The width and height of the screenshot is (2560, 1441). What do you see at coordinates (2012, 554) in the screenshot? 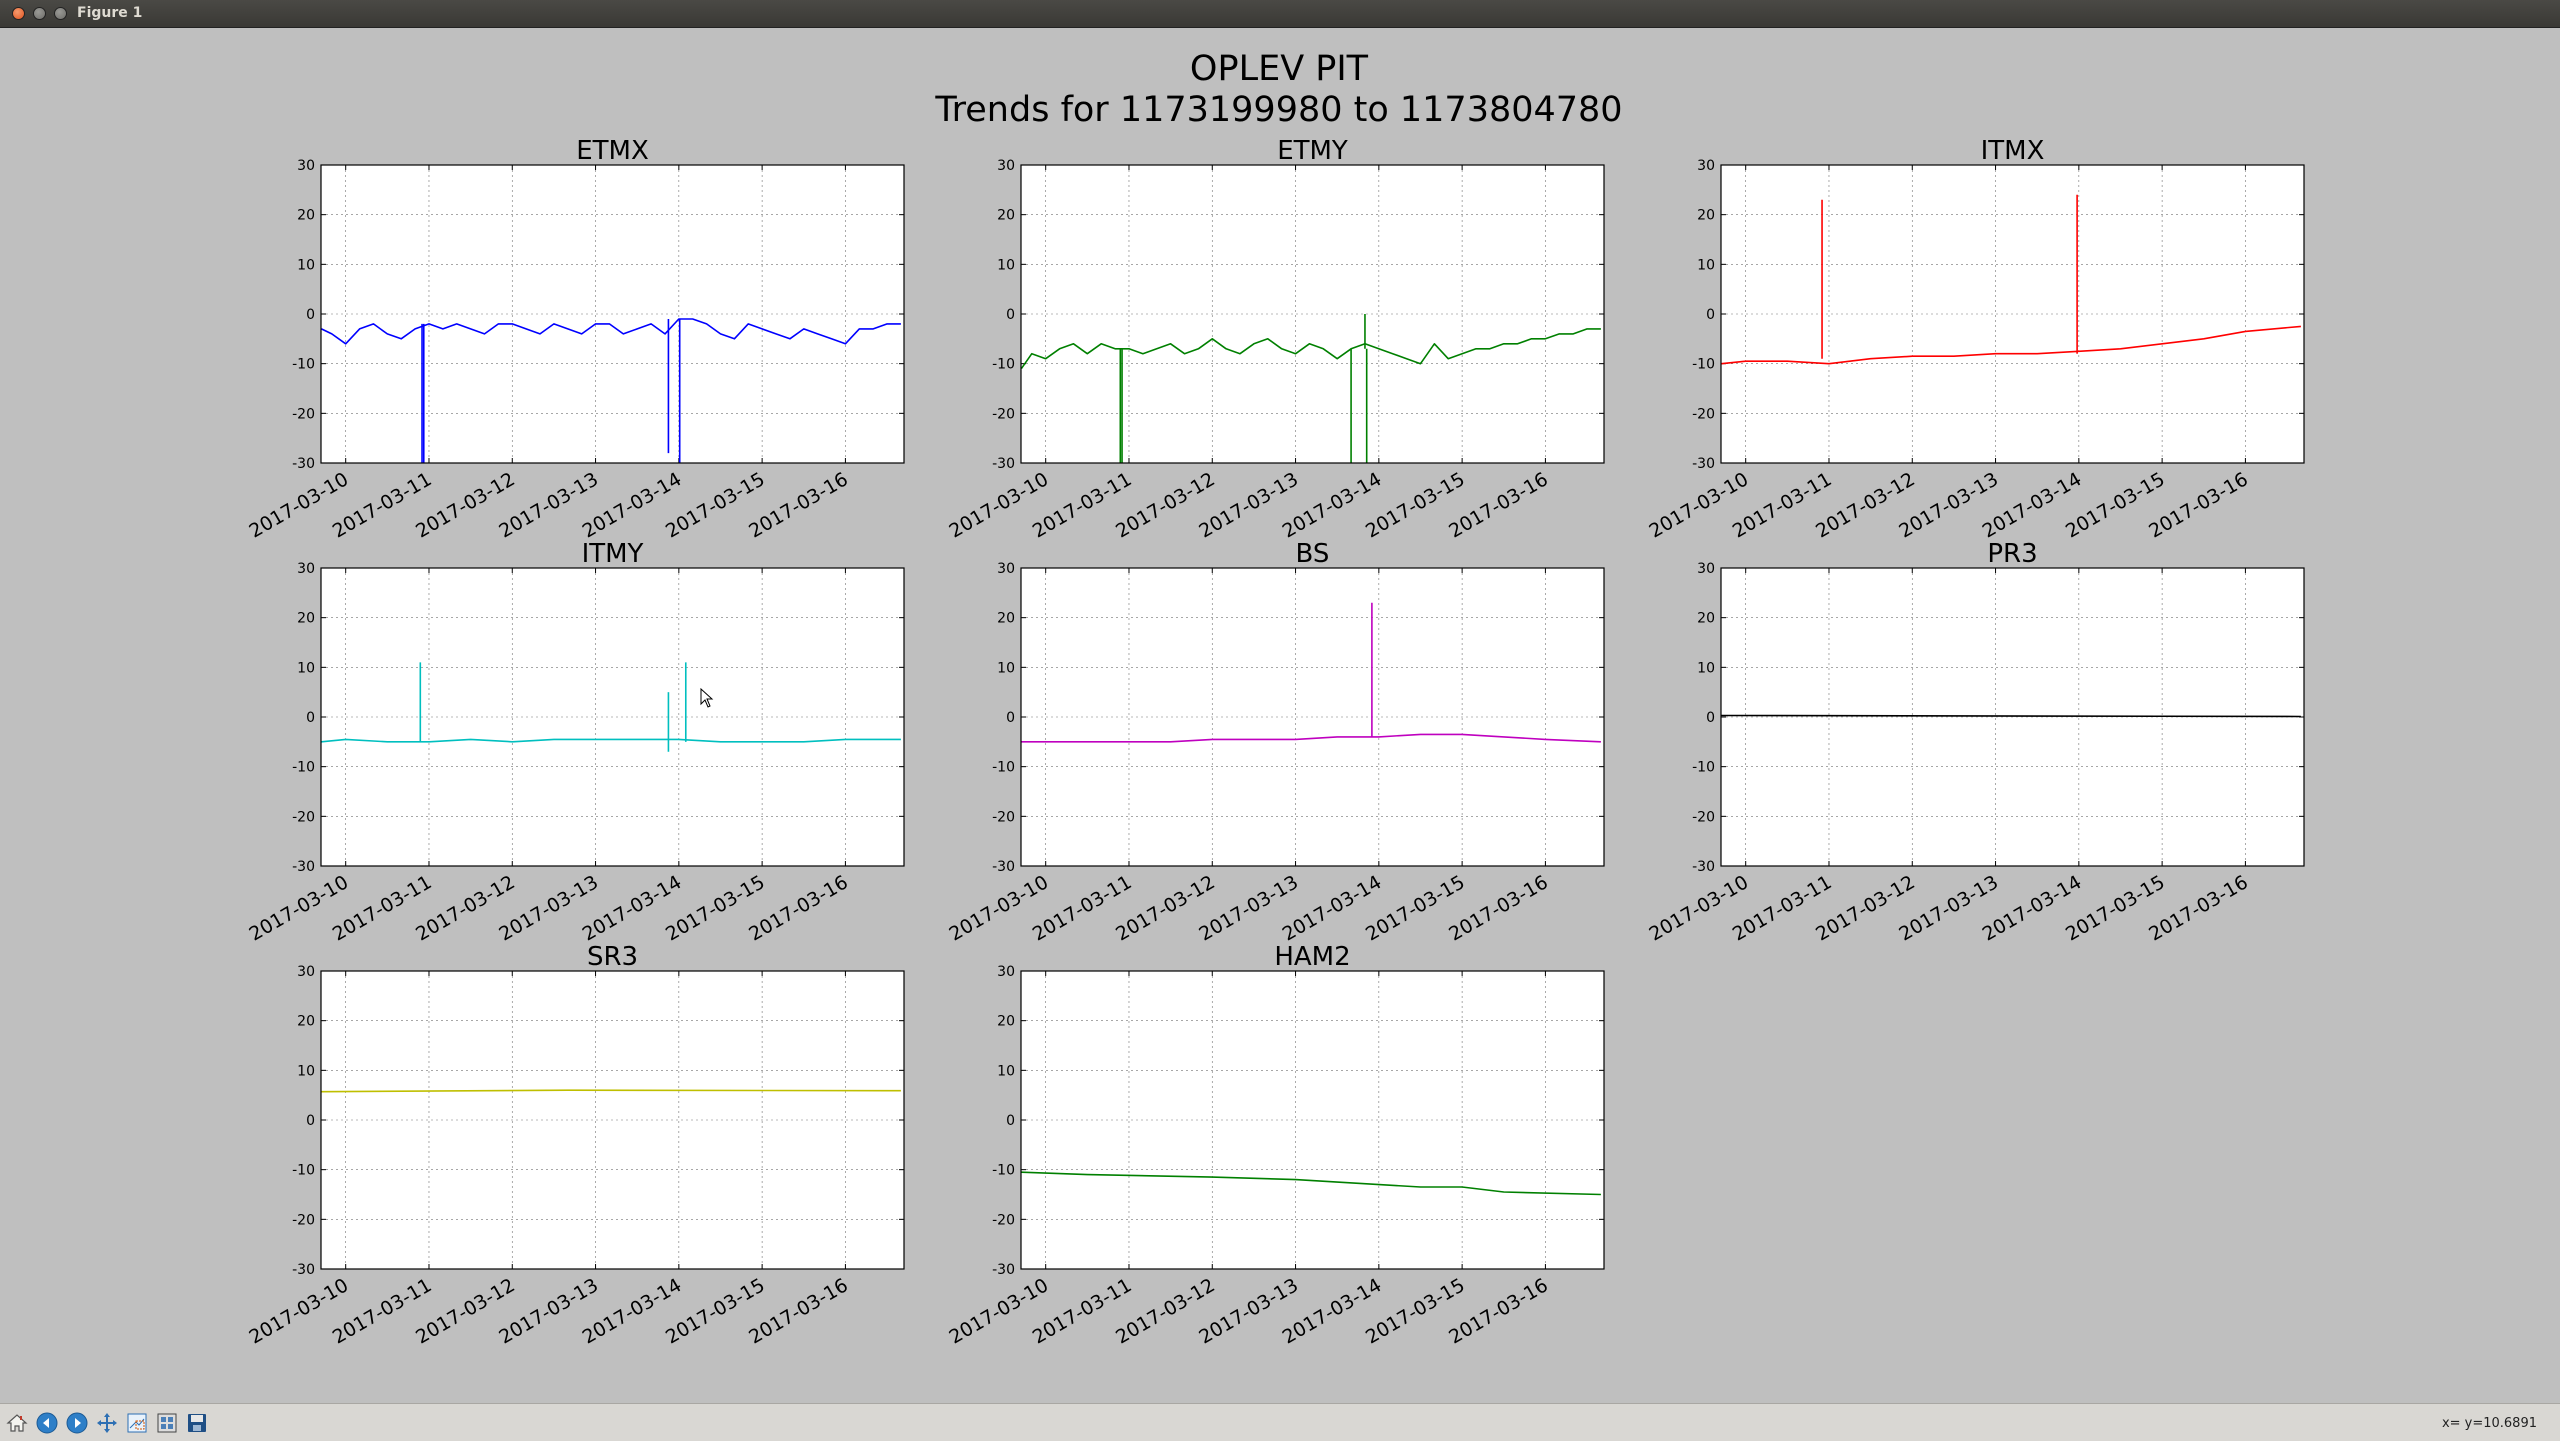
I see `subplot-title: PR3` at bounding box center [2012, 554].